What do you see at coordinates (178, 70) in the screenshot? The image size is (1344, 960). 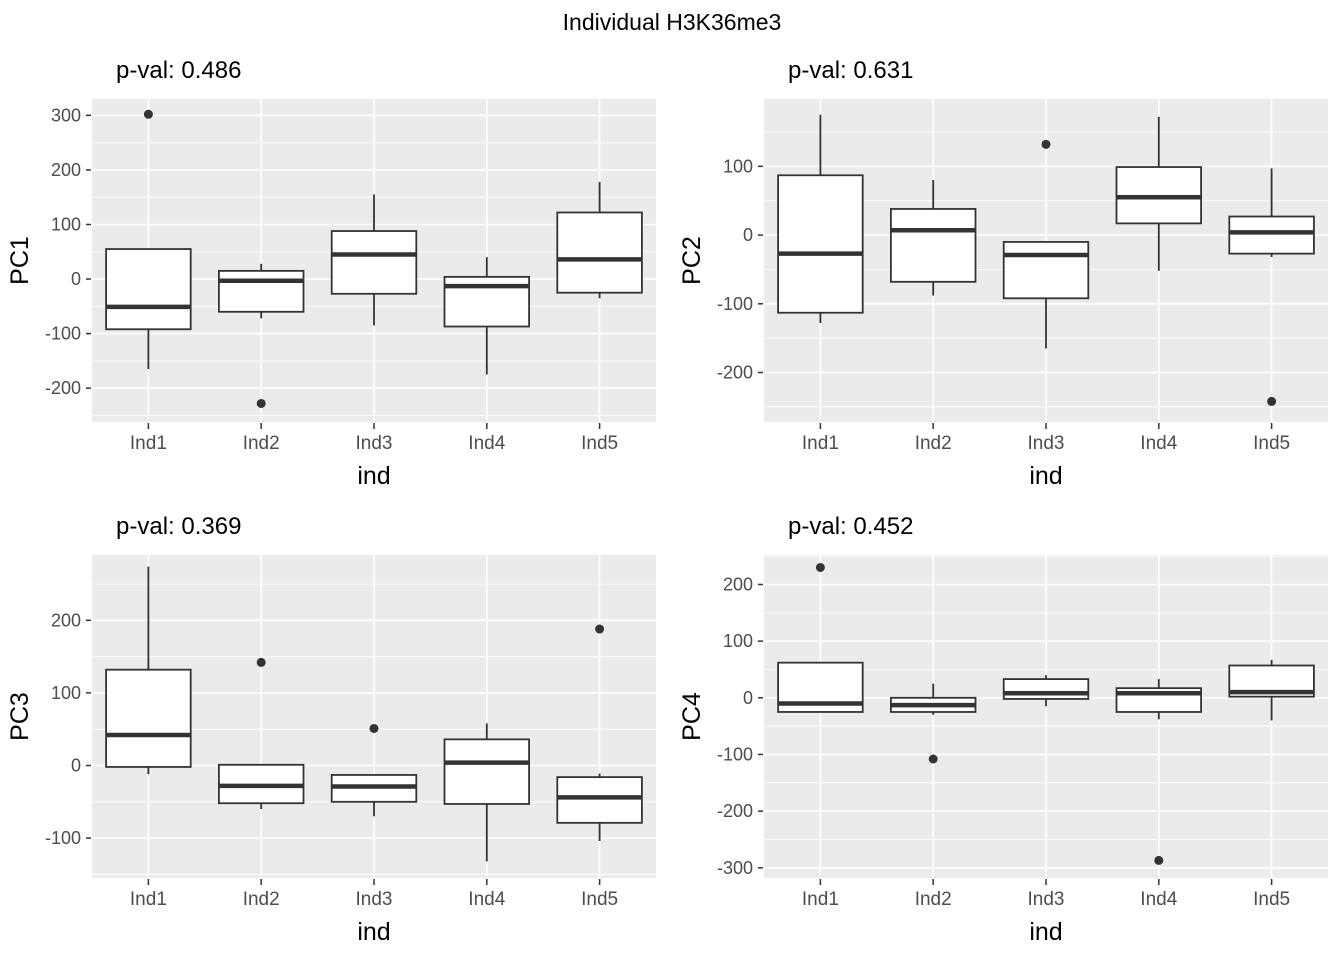 I see `panel-subtitle: p-val: 0.486` at bounding box center [178, 70].